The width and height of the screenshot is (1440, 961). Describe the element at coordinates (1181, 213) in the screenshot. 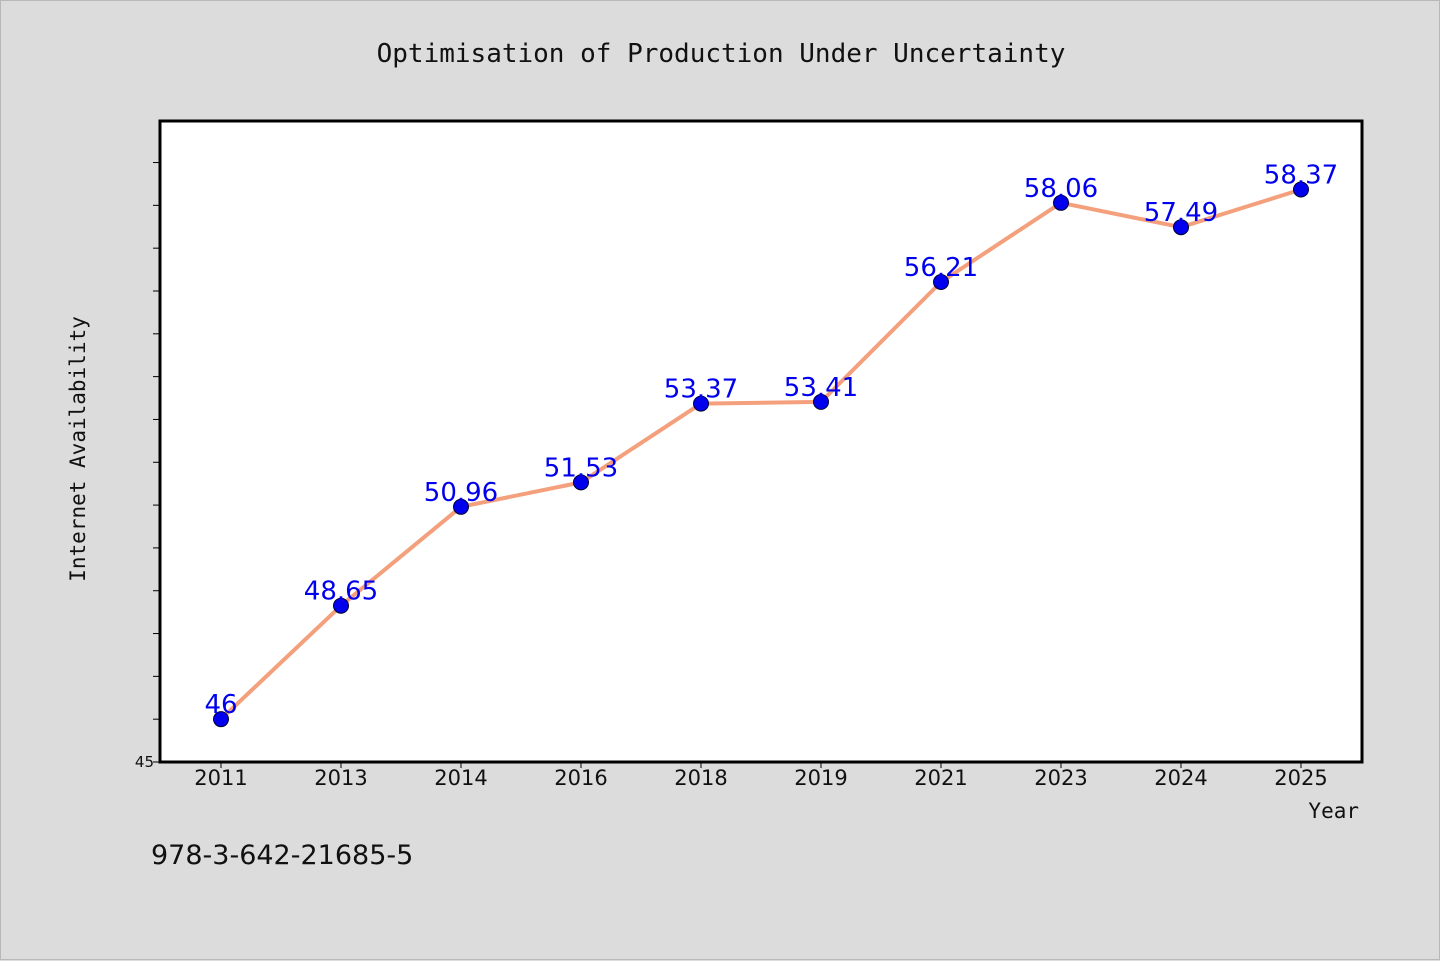

I see `data-label: 57.49` at that location.